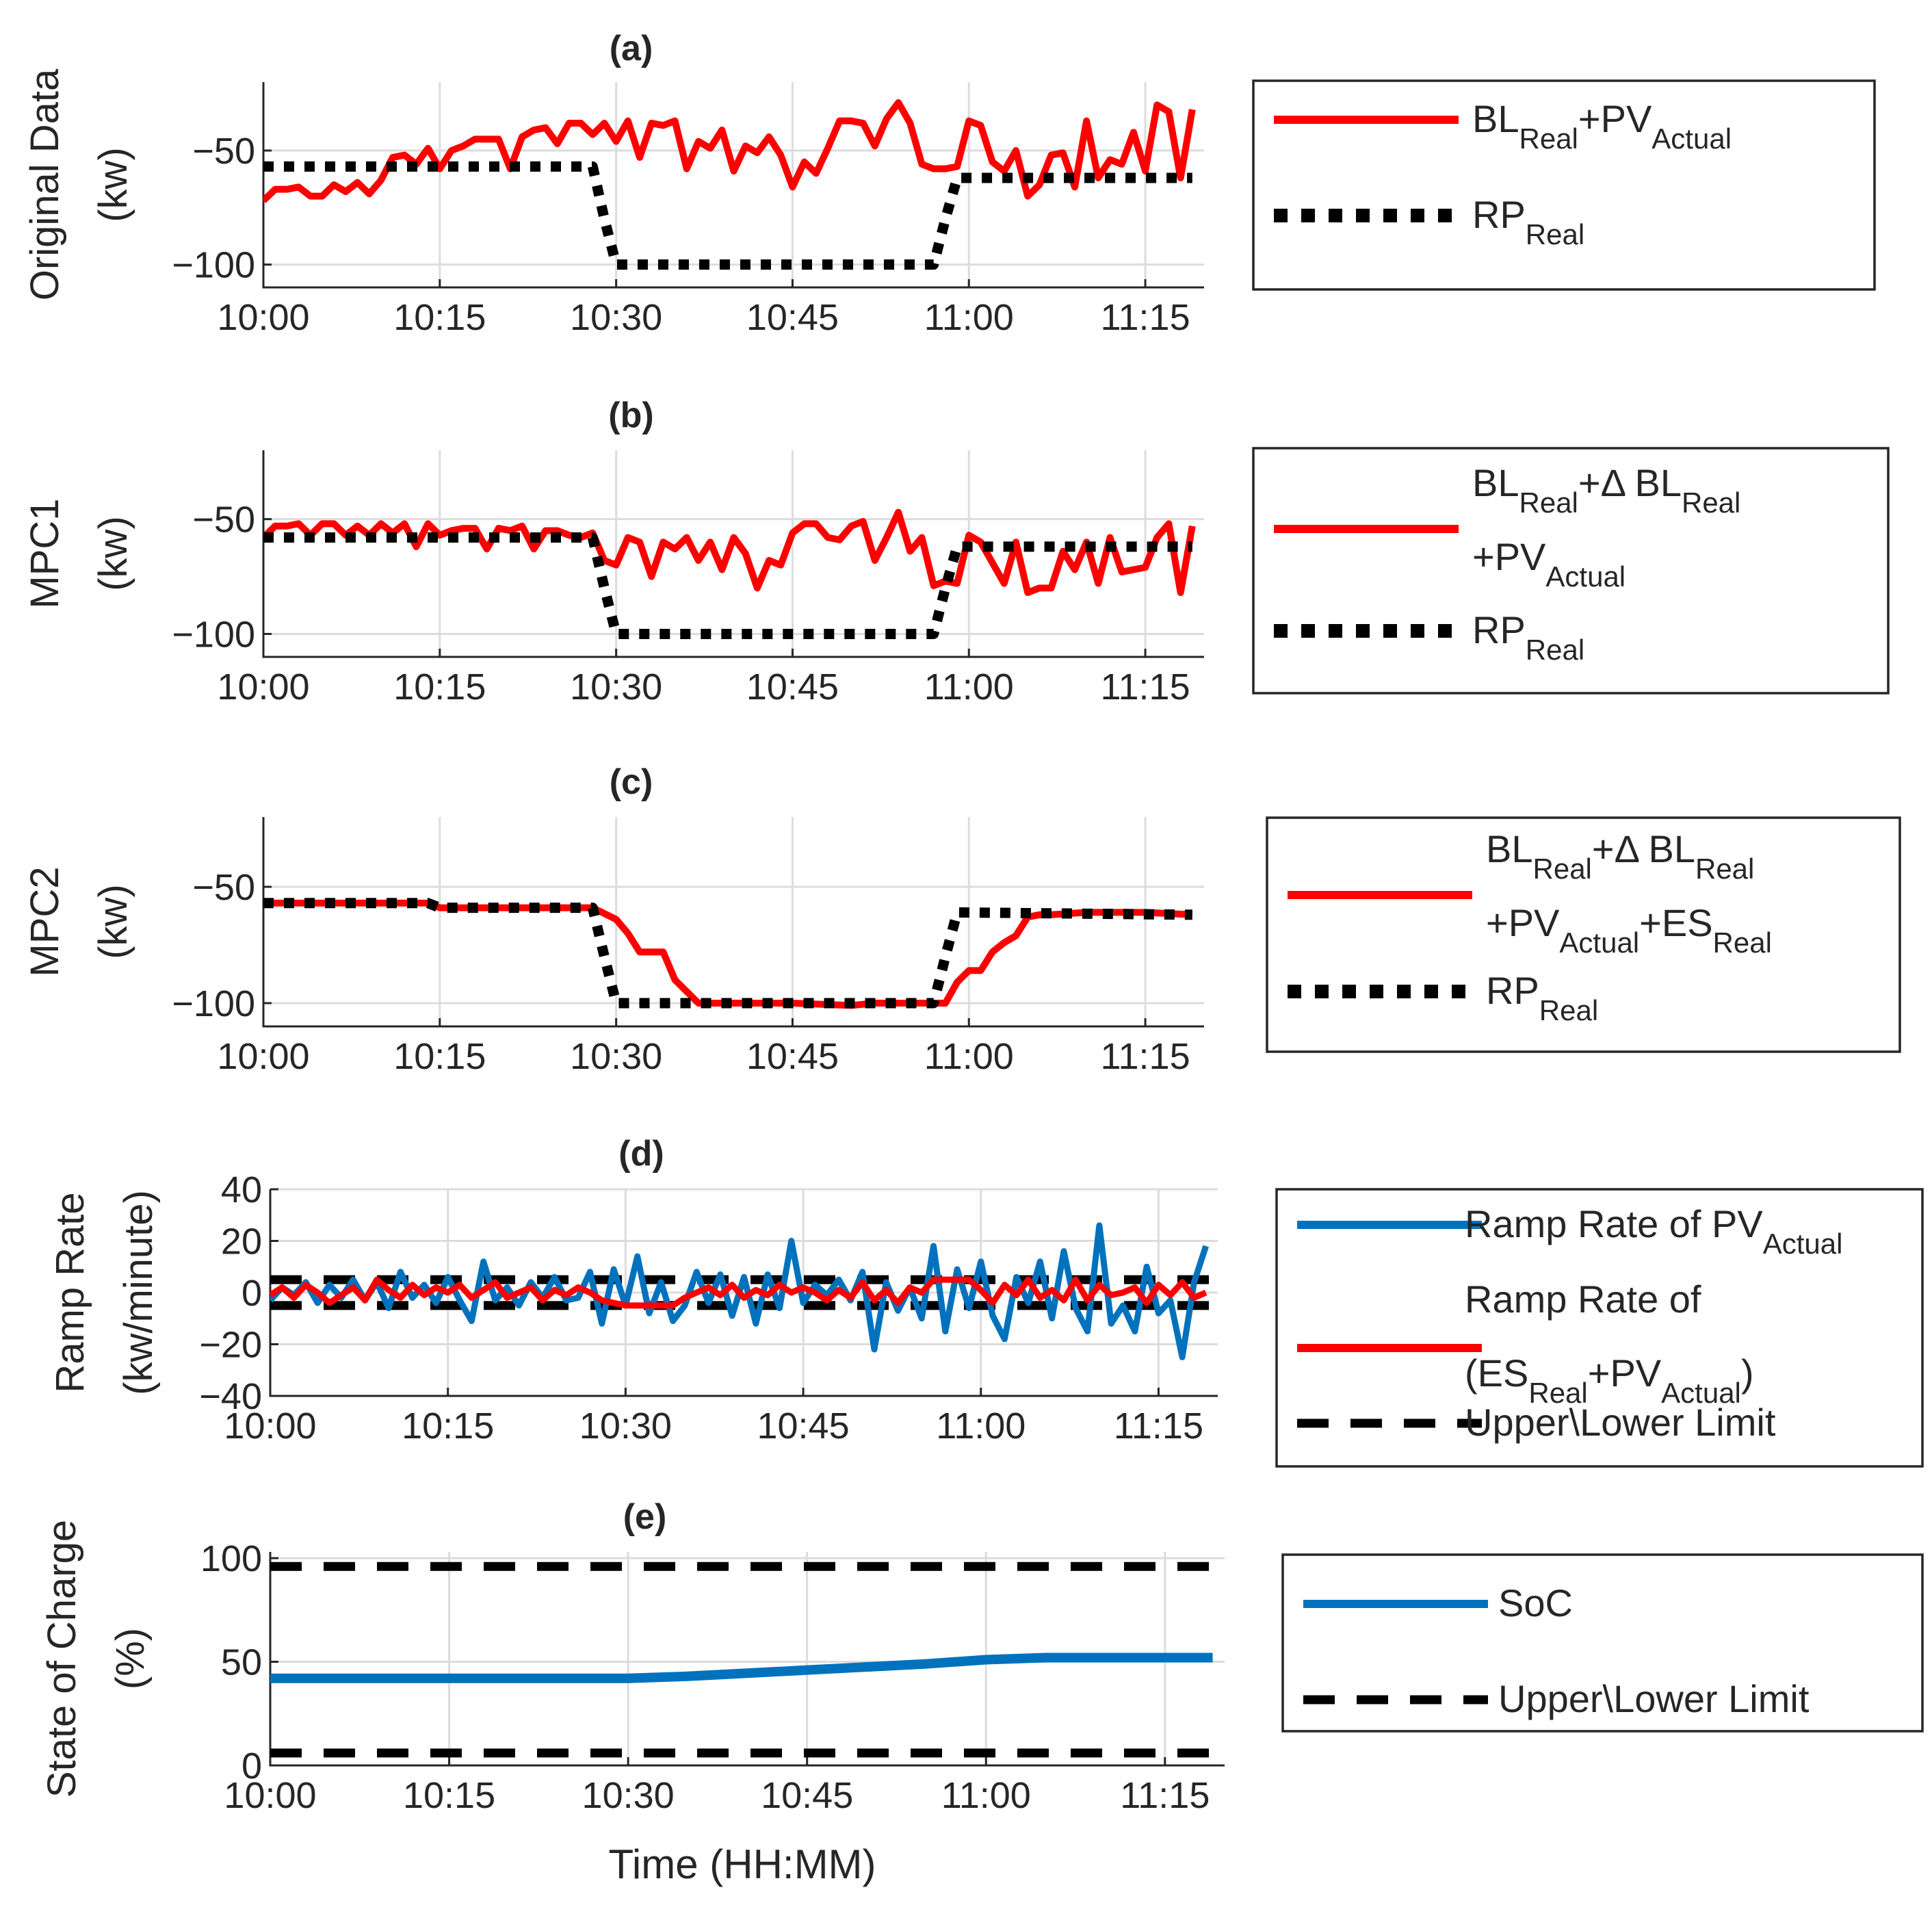  Describe the element at coordinates (130, 1658) in the screenshot. I see `y-axis-label: (%)` at that location.